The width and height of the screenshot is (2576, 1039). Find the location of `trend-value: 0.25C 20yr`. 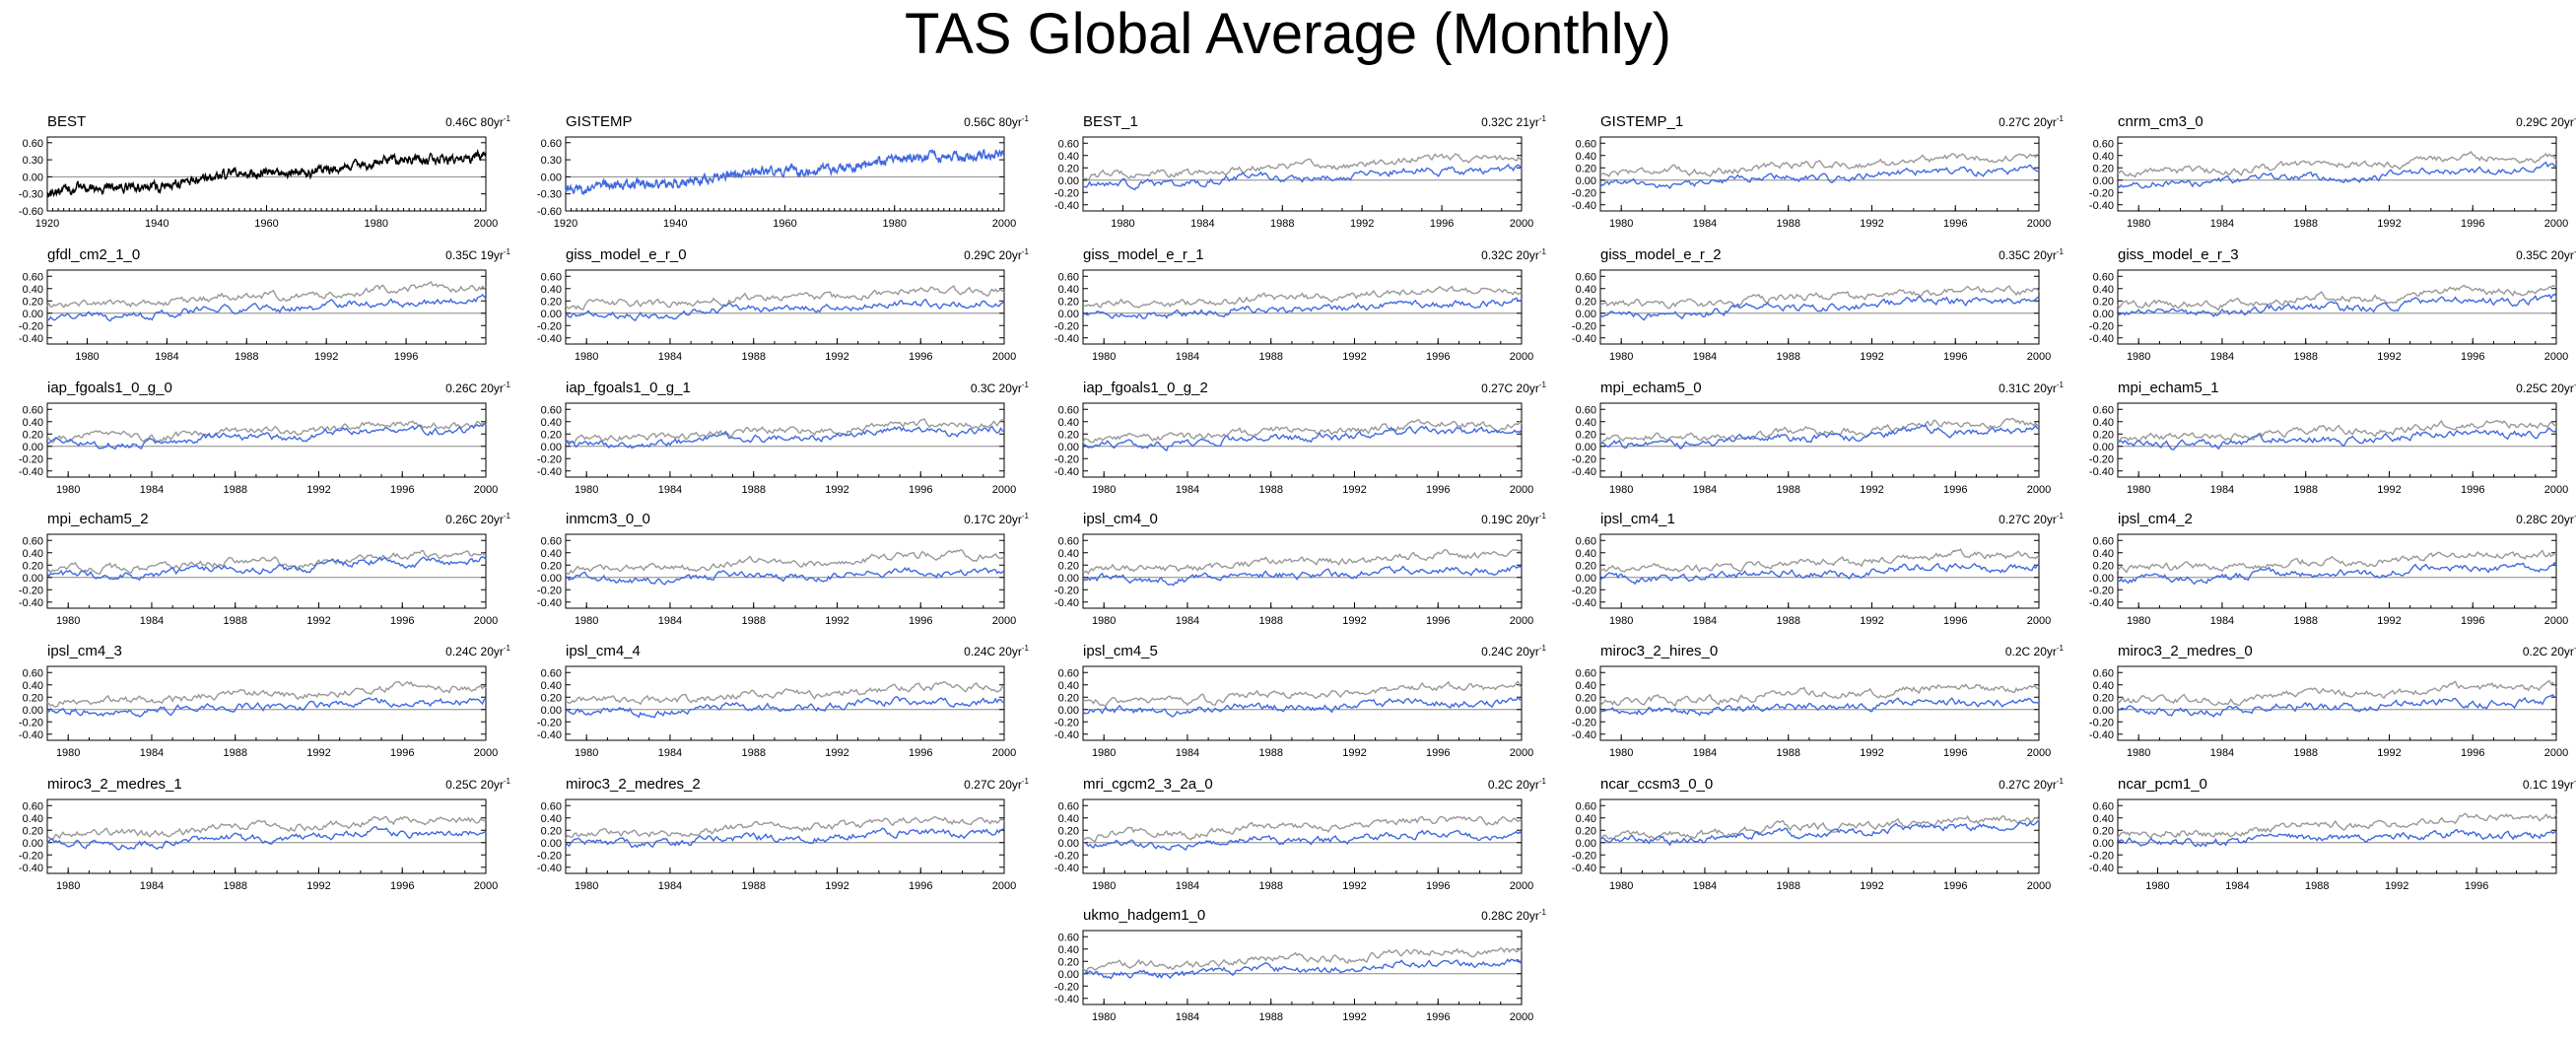

trend-value: 0.25C 20yr is located at coordinates (474, 785).